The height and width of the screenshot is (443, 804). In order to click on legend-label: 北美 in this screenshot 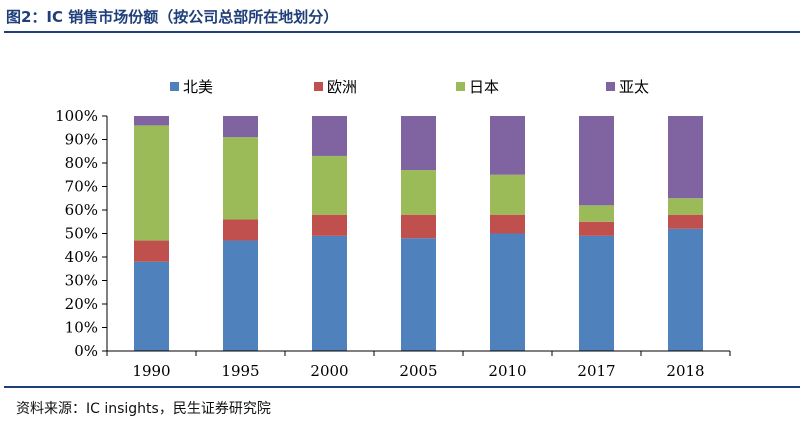, I will do `click(198, 87)`.